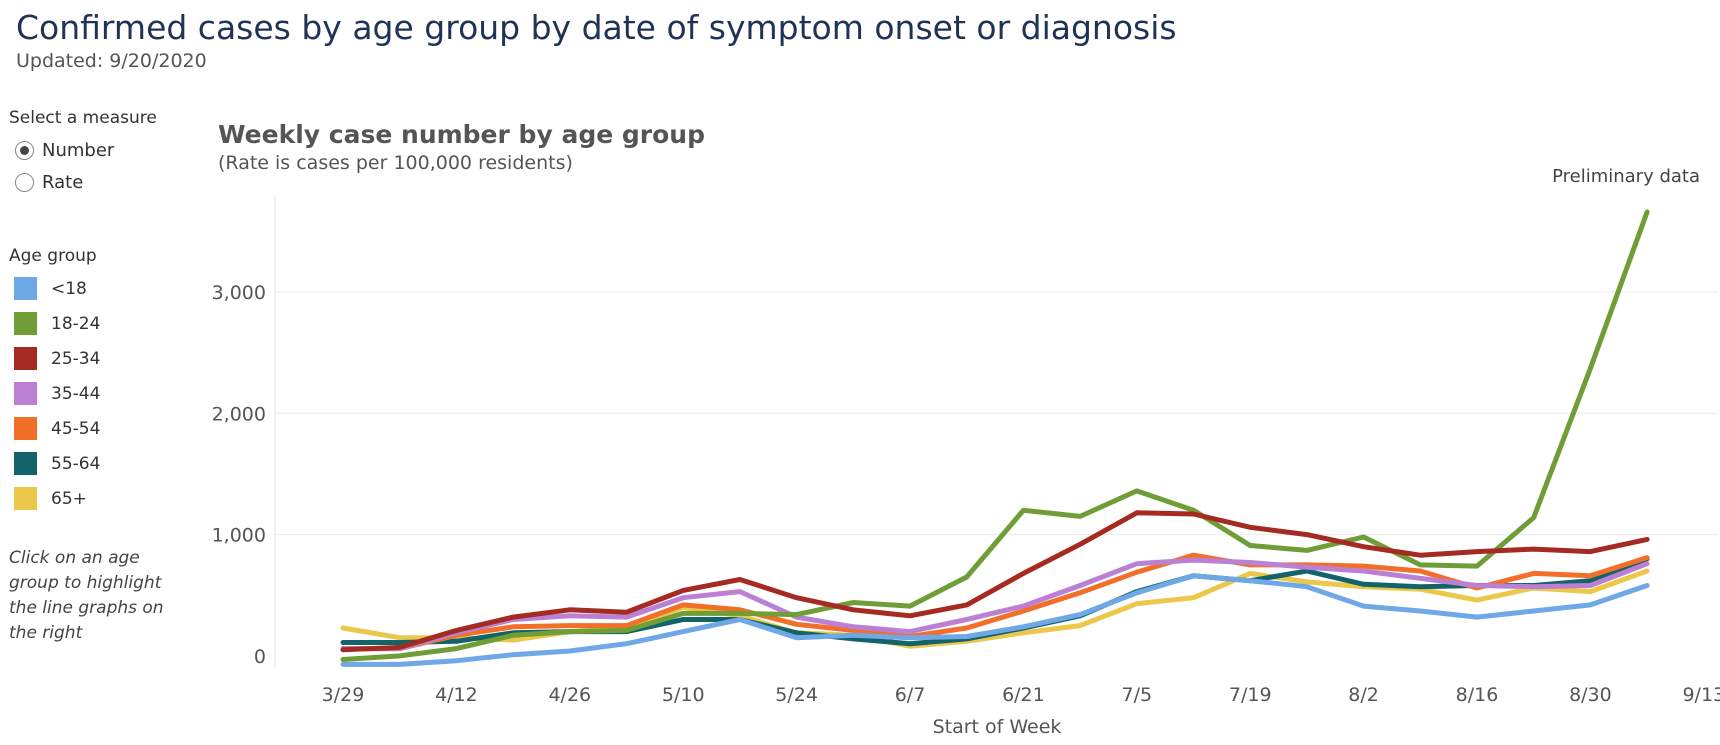 Image resolution: width=1720 pixels, height=745 pixels. What do you see at coordinates (53, 256) in the screenshot?
I see `age-group-legend-title: Age group` at bounding box center [53, 256].